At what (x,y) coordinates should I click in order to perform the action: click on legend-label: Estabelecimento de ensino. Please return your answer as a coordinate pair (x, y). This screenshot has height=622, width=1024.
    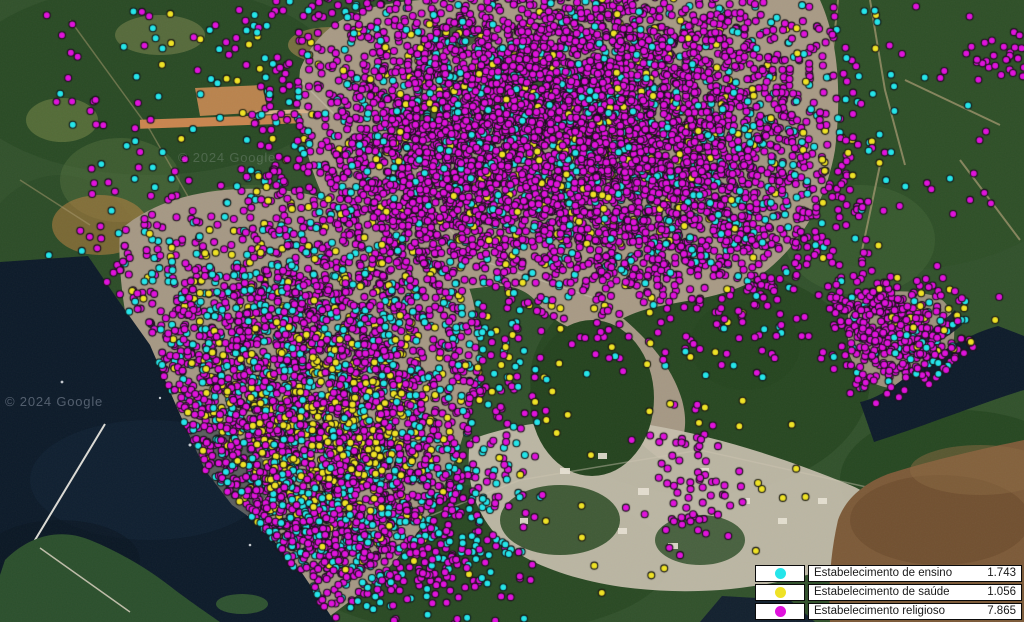
    Looking at the image, I should click on (883, 573).